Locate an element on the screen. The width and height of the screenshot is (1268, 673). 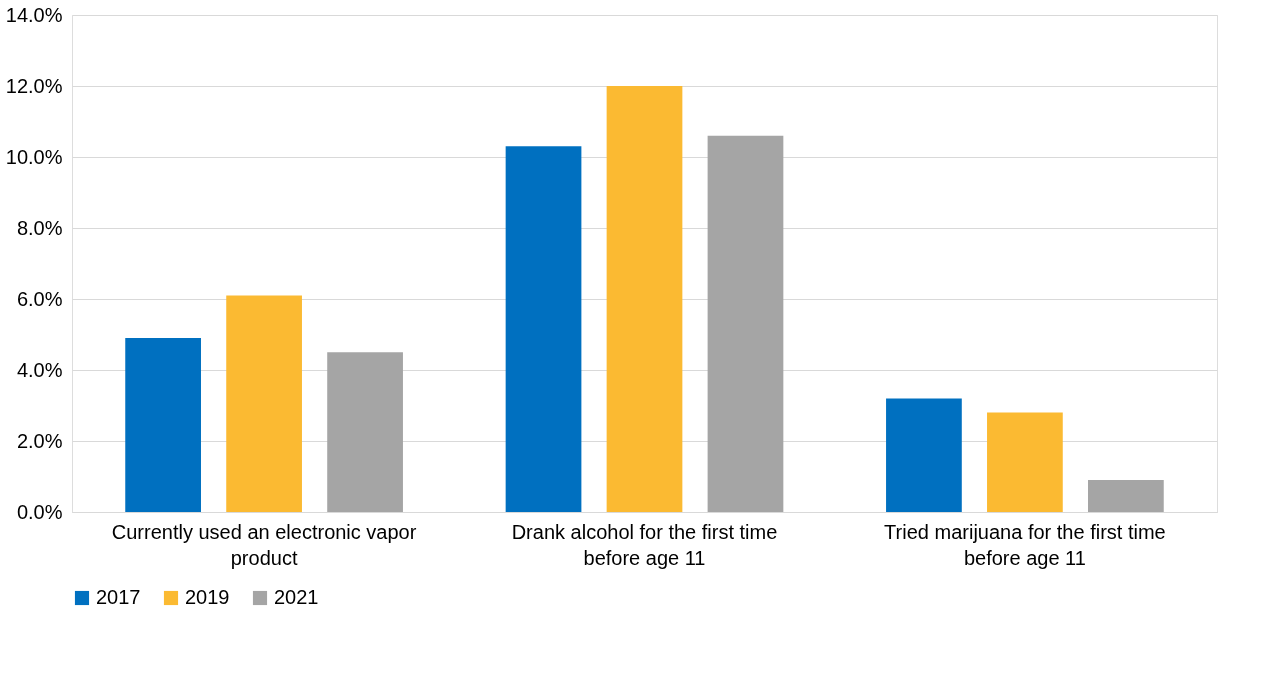
y-tick-label: 8.0% is located at coordinates (39, 227).